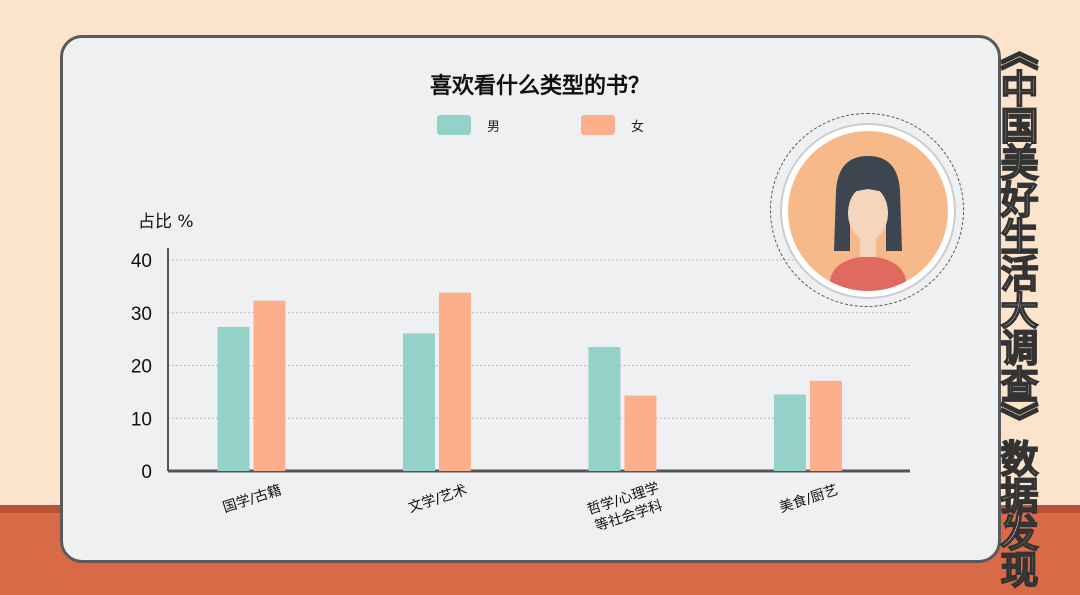 Image resolution: width=1080 pixels, height=595 pixels. Describe the element at coordinates (146, 472) in the screenshot. I see `y-tick-label: 0` at that location.